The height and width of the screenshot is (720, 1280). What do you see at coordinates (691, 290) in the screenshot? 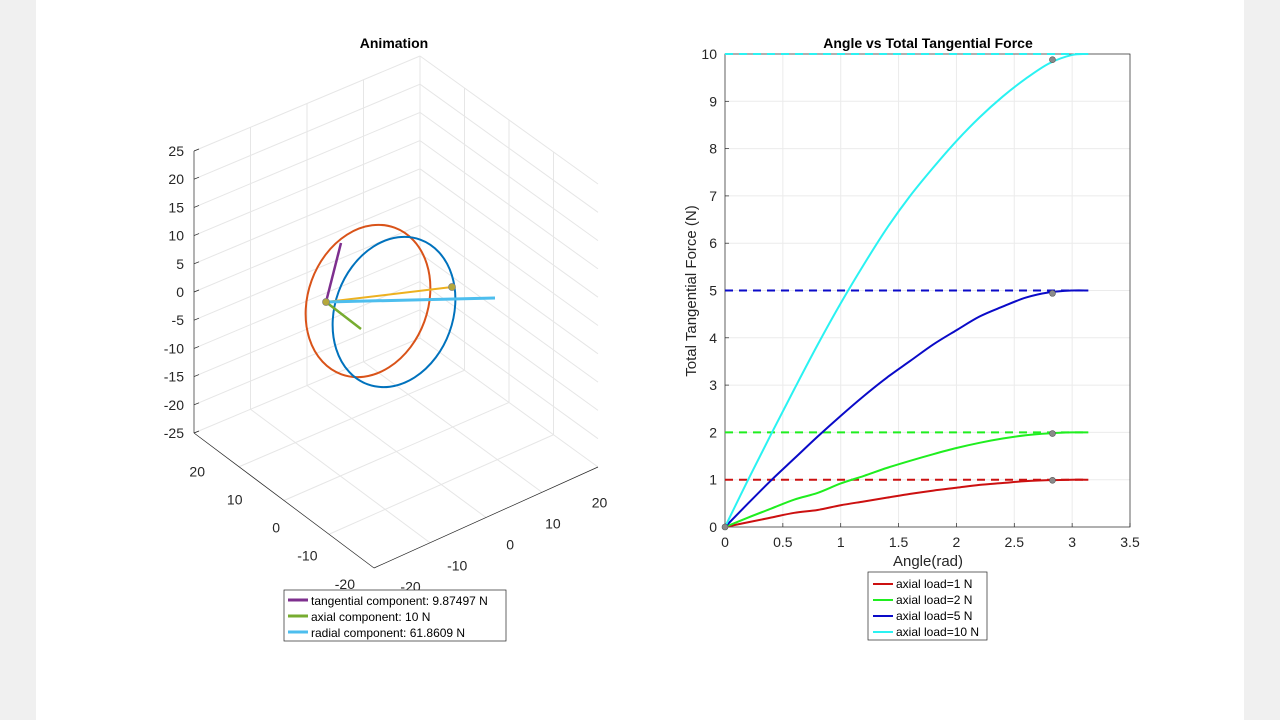
I see `y-axis-label: Total Tangential Force (N)` at bounding box center [691, 290].